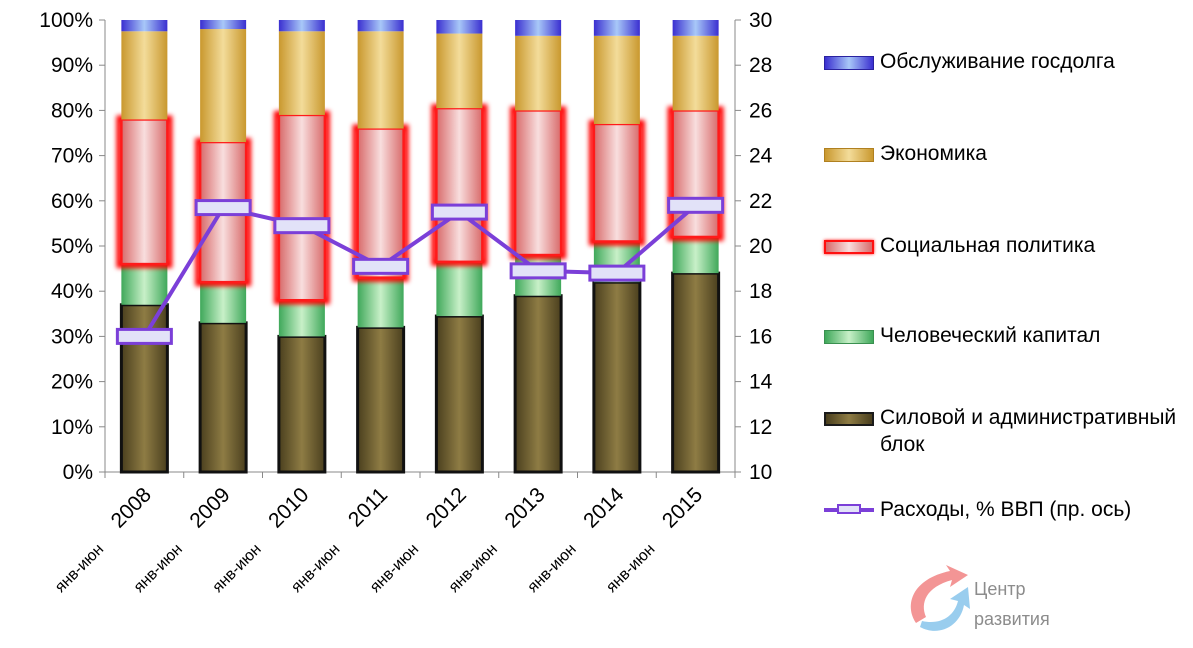 This screenshot has width=1193, height=648. What do you see at coordinates (420, 270) in the screenshot?
I see `line-series` at bounding box center [420, 270].